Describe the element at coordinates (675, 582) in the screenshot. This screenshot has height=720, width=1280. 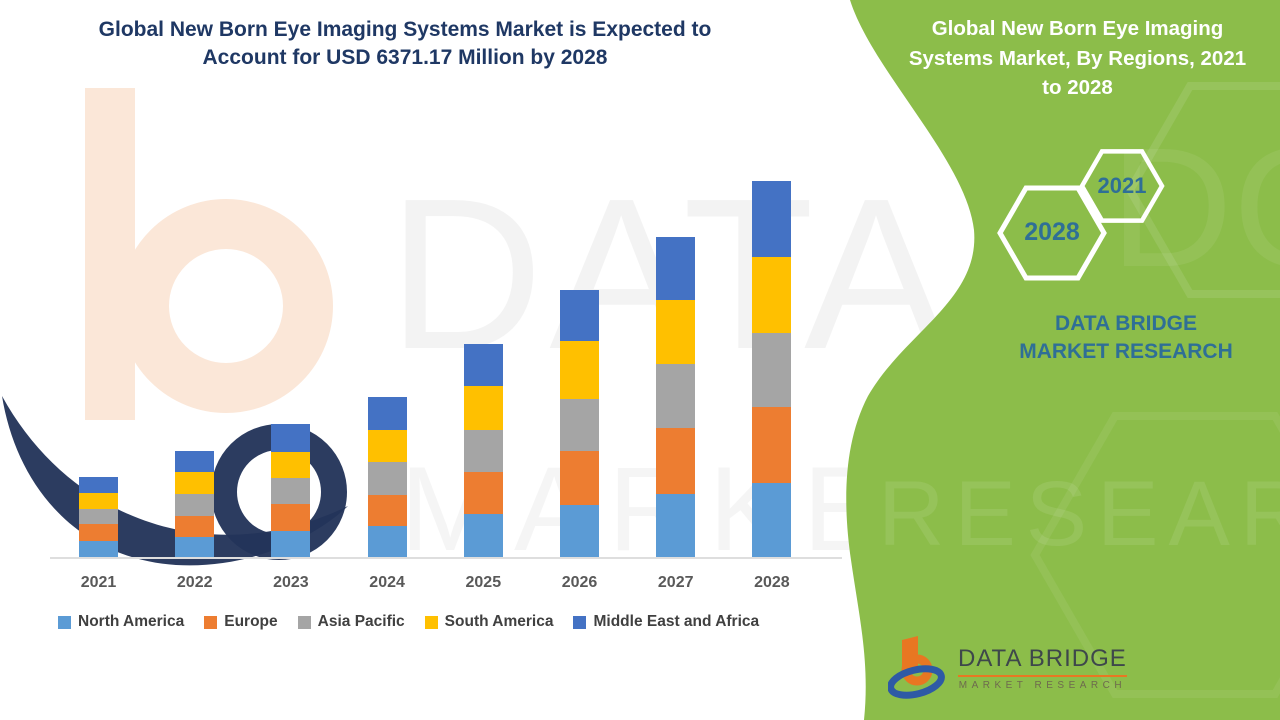
I see `x-axis-label-2027: 2027` at that location.